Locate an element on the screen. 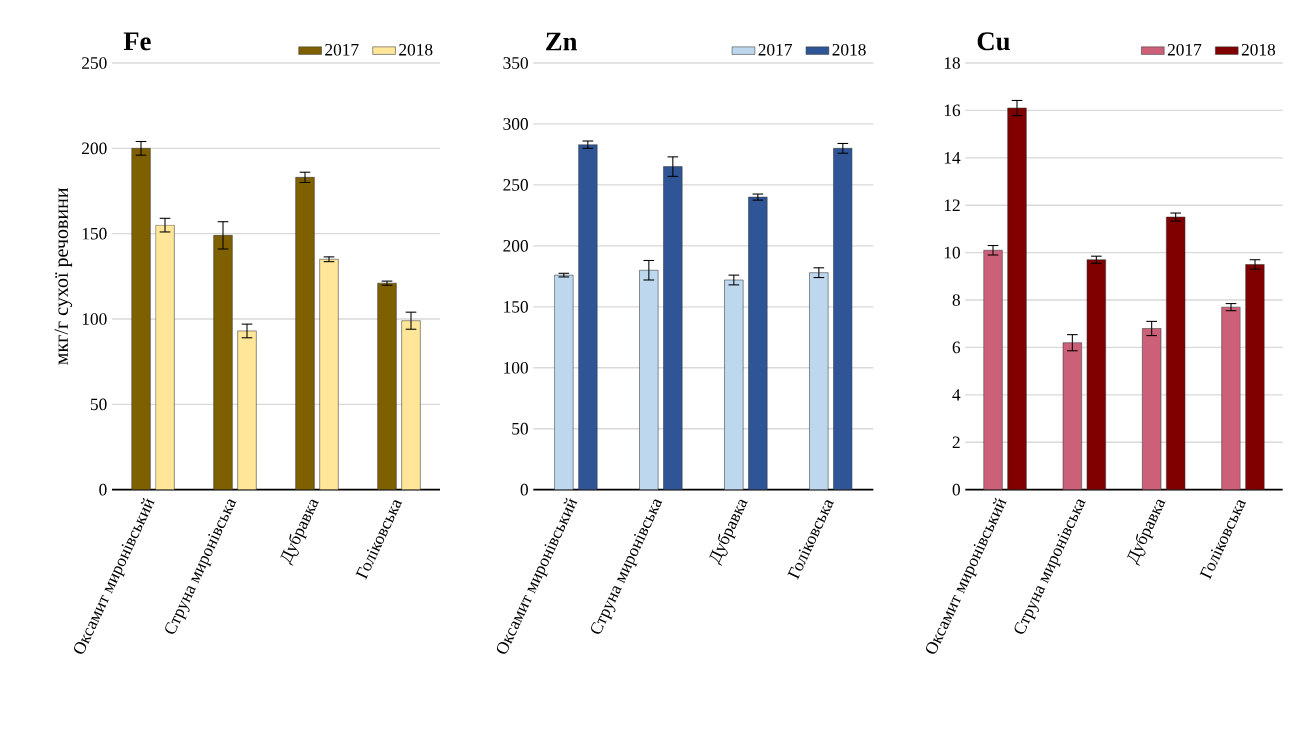  y-tick-label: 350 is located at coordinates (515, 63).